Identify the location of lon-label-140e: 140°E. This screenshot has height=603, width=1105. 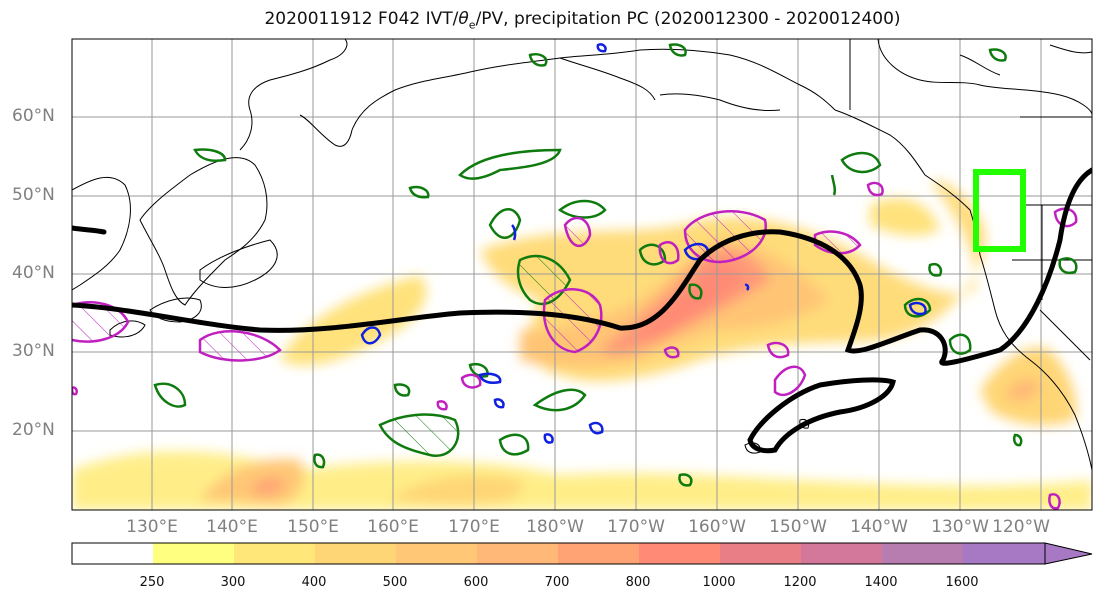
(232, 527).